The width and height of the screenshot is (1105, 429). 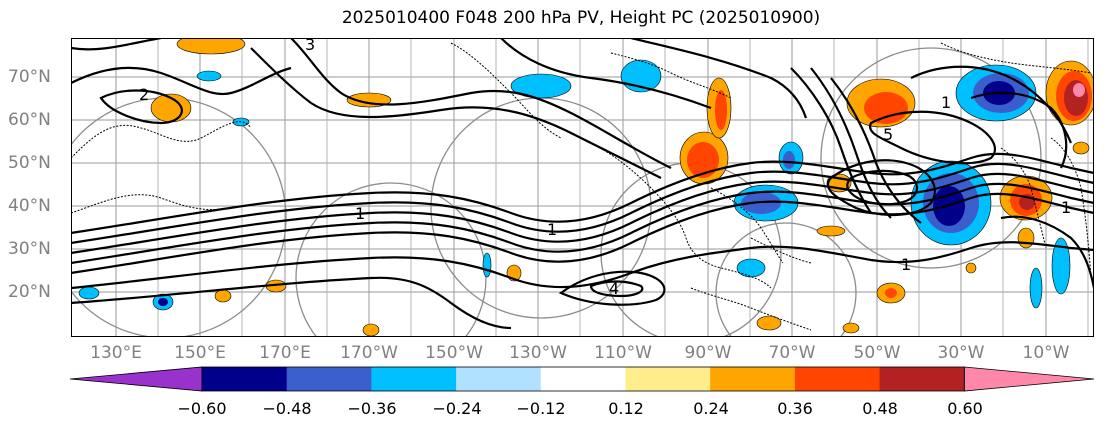 I want to click on lon-label-170w: 170°W, so click(x=369, y=353).